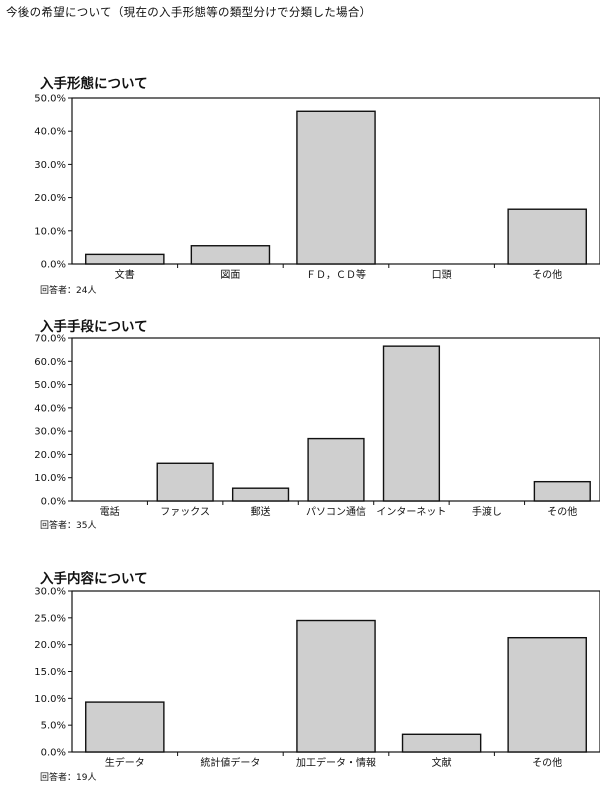 The image size is (600, 786). What do you see at coordinates (50, 362) in the screenshot?
I see `y-tick-label: 60.0%` at bounding box center [50, 362].